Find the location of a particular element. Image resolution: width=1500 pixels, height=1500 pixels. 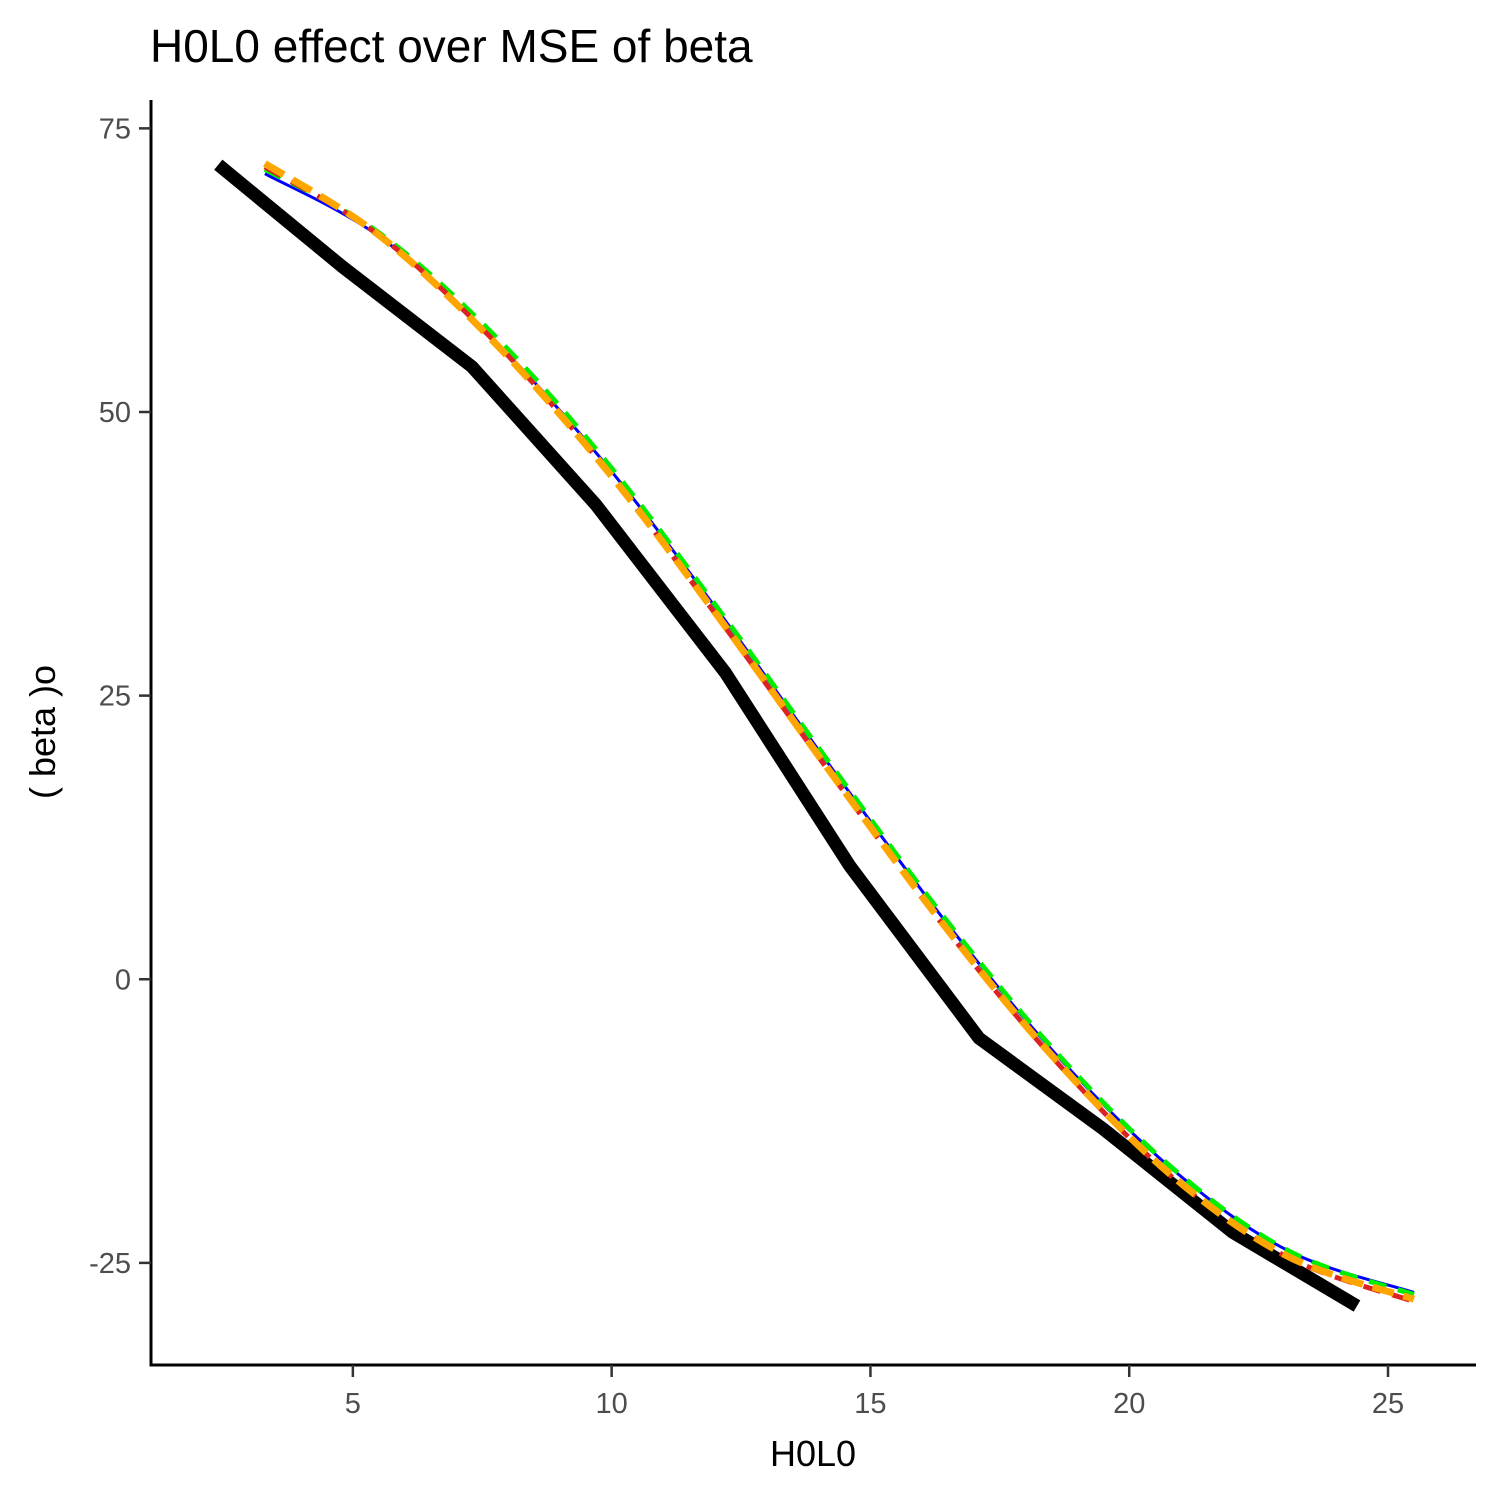

chart-title: H0L0 effect over MSE of beta is located at coordinates (451, 46).